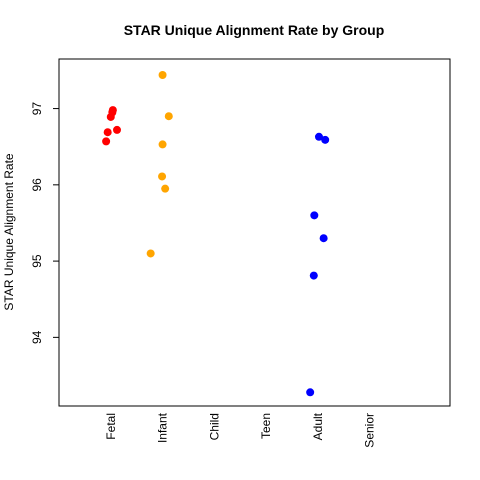 This screenshot has width=480, height=480. What do you see at coordinates (163, 427) in the screenshot?
I see `x-tick-label: Infant` at bounding box center [163, 427].